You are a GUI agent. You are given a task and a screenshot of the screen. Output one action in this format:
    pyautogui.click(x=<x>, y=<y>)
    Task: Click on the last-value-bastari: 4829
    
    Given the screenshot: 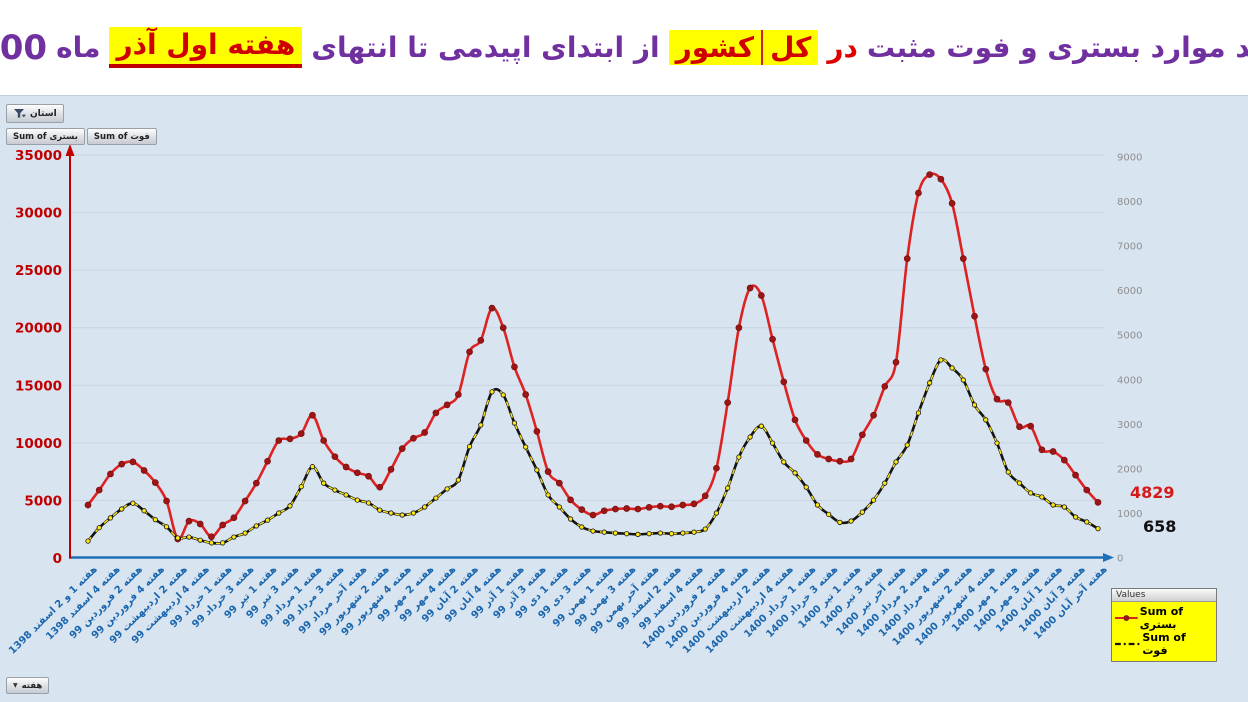 What is the action you would take?
    pyautogui.click(x=1152, y=492)
    